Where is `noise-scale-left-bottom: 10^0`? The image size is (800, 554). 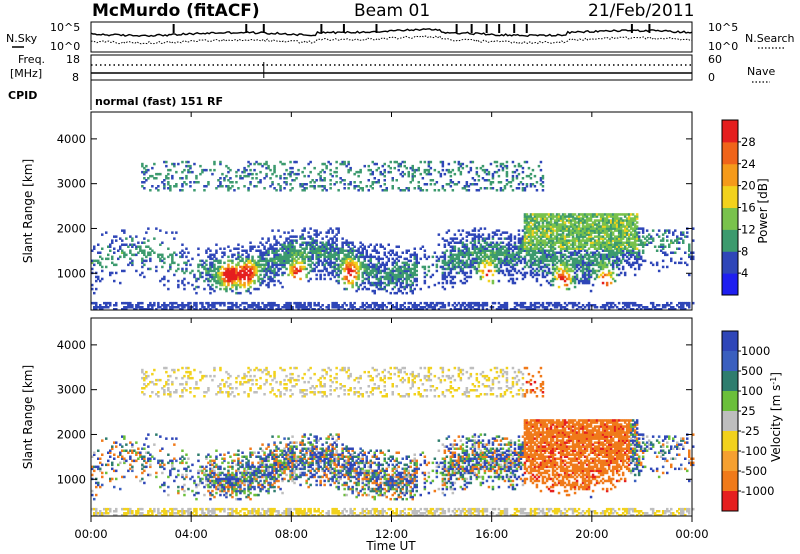 noise-scale-left-bottom: 10^0 is located at coordinates (65, 46).